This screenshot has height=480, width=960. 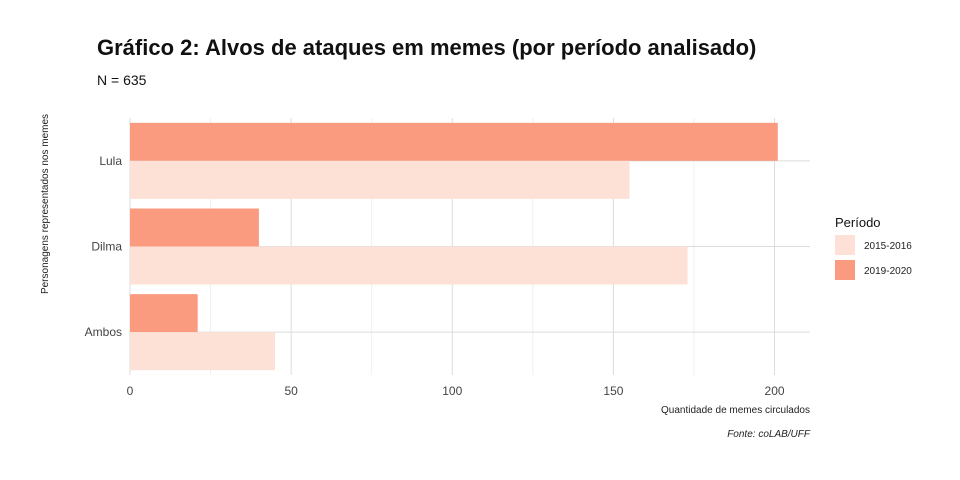 I want to click on chart-caption: Fonte: coLAB/UFF, so click(x=769, y=434).